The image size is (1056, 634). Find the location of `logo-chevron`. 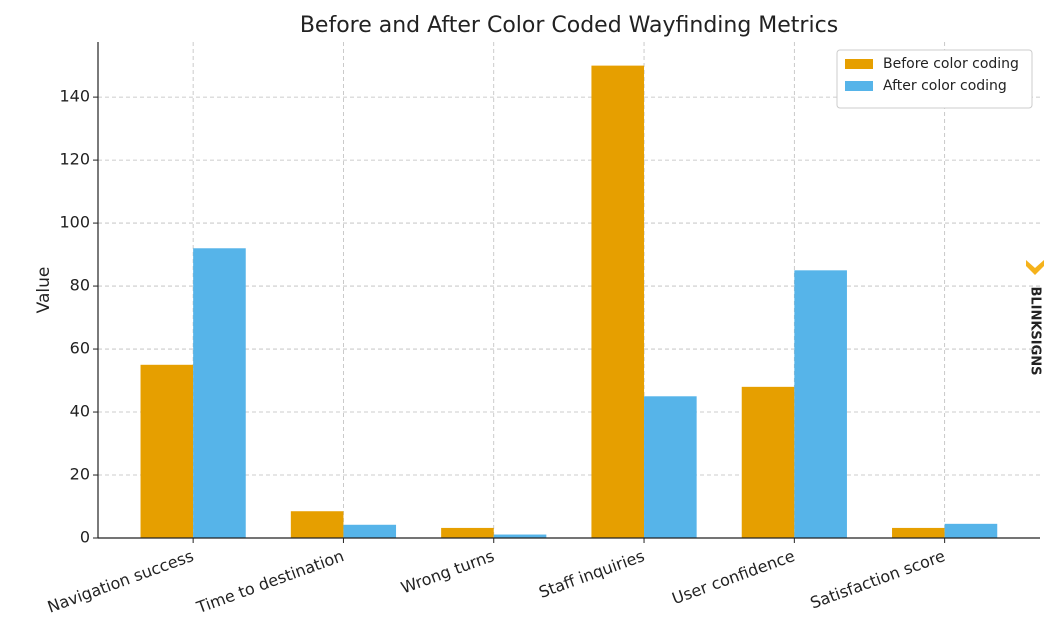

logo-chevron is located at coordinates (1035, 267).